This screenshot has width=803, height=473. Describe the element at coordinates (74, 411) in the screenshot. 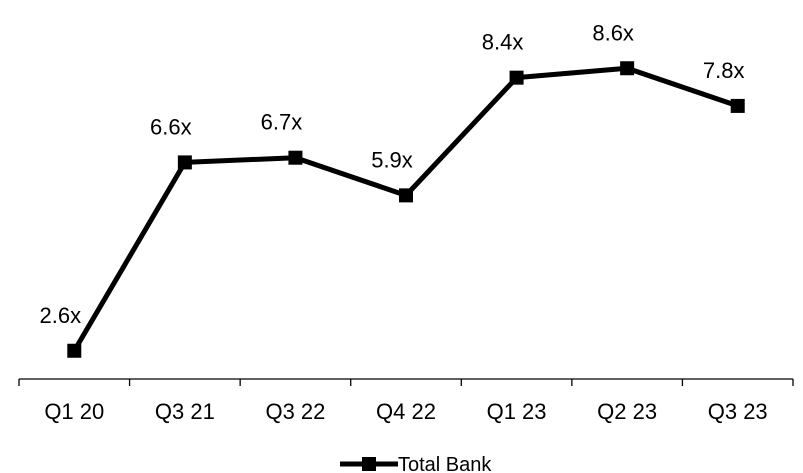

I see `x-tick-label: Q1 20` at that location.